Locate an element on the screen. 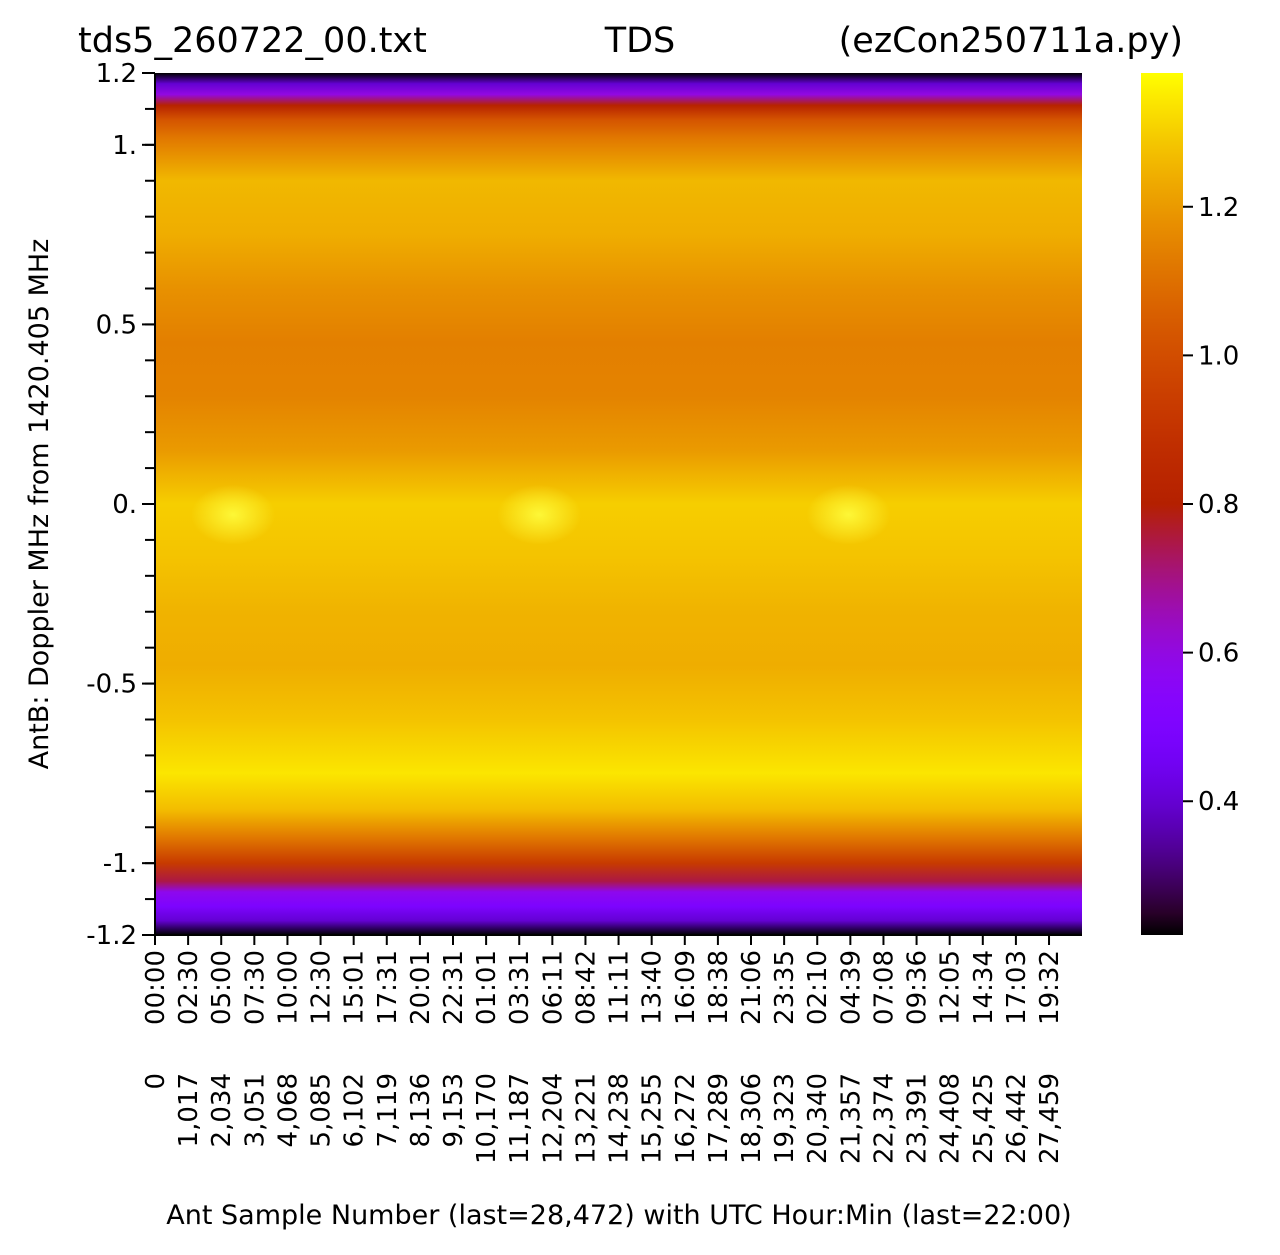 This screenshot has width=1280, height=1255. x-tick-sample-label: 25,425 is located at coordinates (984, 1118).